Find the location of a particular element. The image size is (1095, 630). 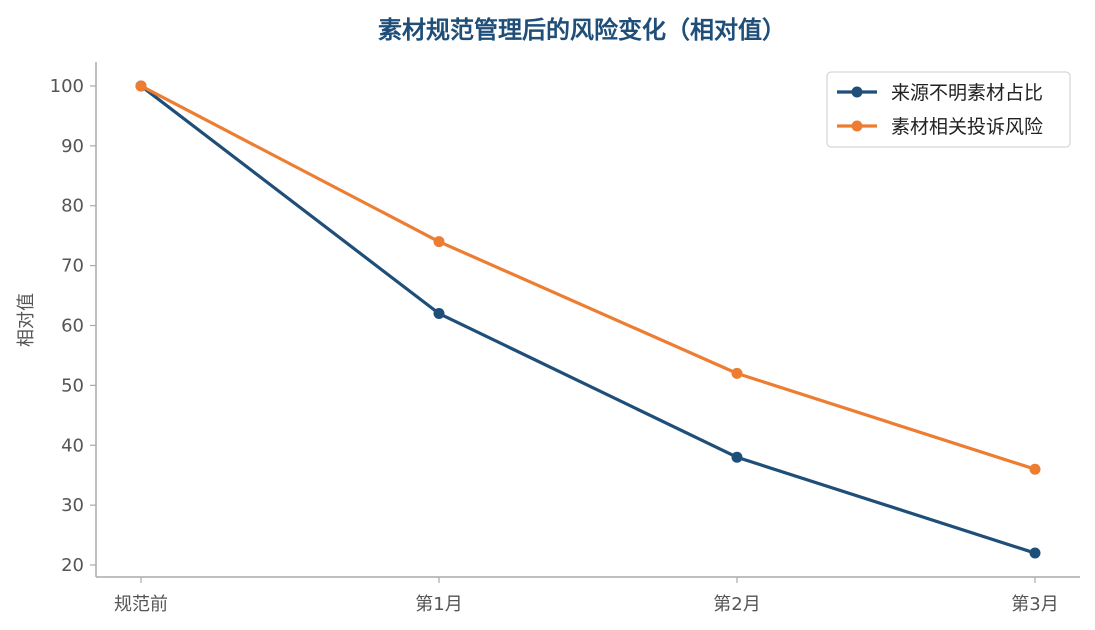

y-tick-label: 20 is located at coordinates (72, 565).